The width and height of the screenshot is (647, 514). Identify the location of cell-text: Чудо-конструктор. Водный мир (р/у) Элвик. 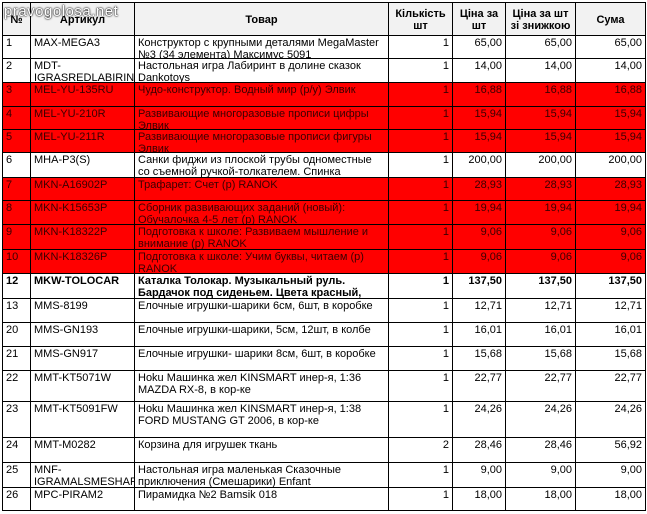
(247, 90).